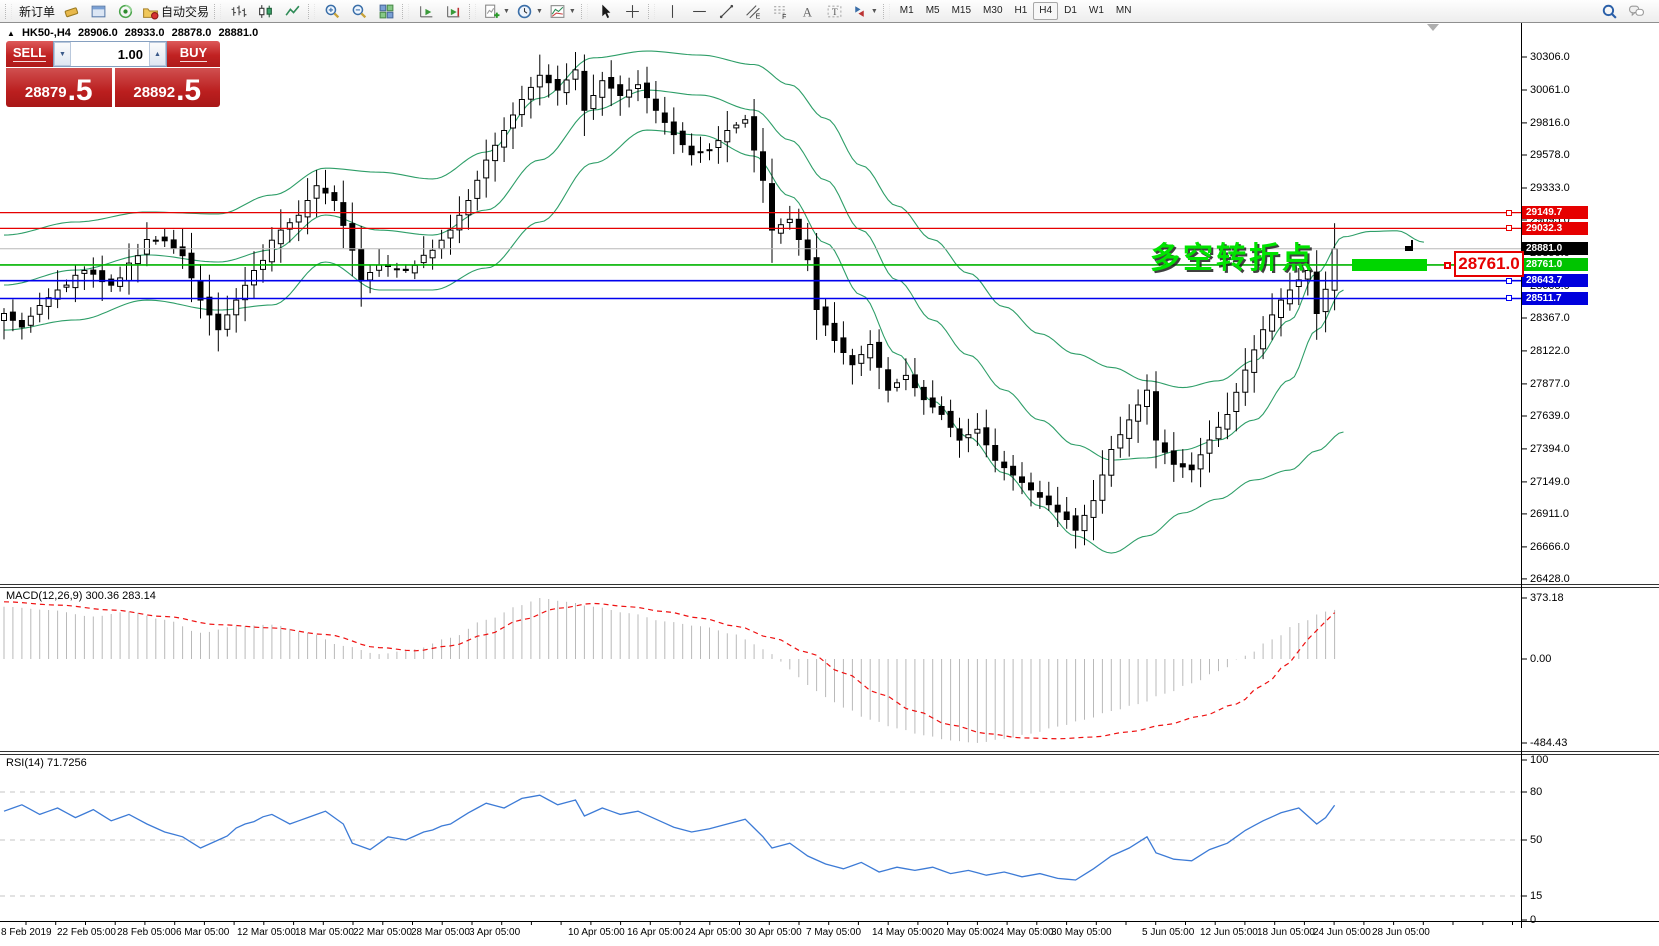  What do you see at coordinates (496, 11) in the screenshot?
I see `new-chart-button: ▼` at bounding box center [496, 11].